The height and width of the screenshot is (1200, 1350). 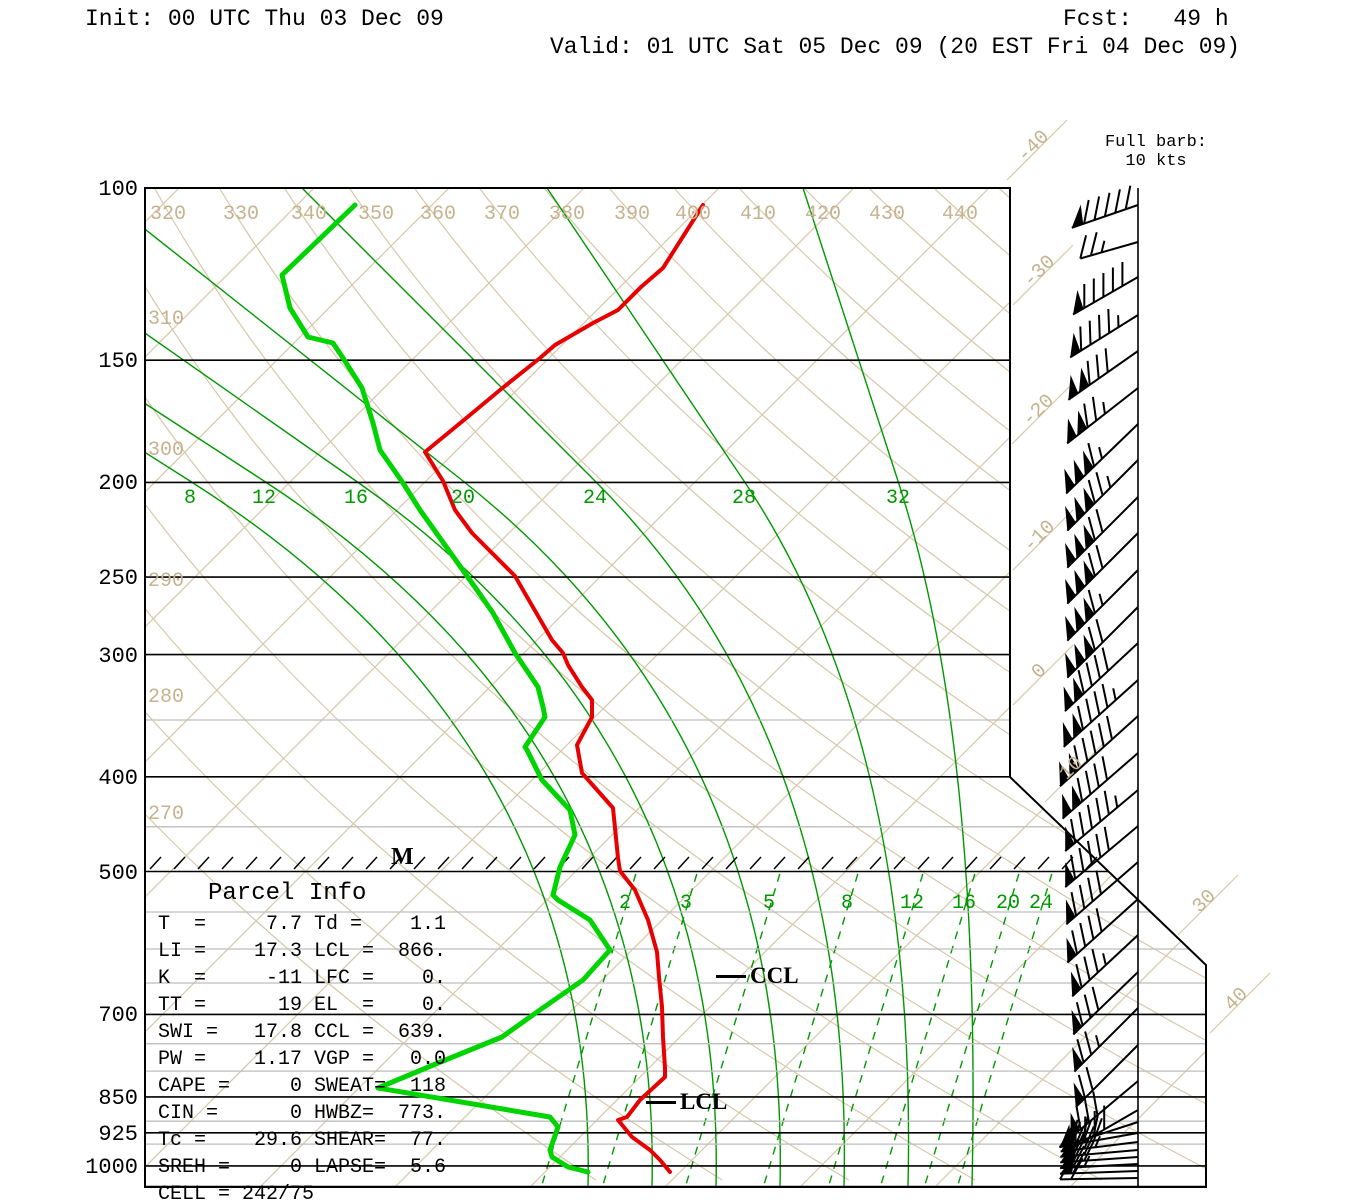 What do you see at coordinates (376, 214) in the screenshot?
I see `dry-adiabat-label: 350` at bounding box center [376, 214].